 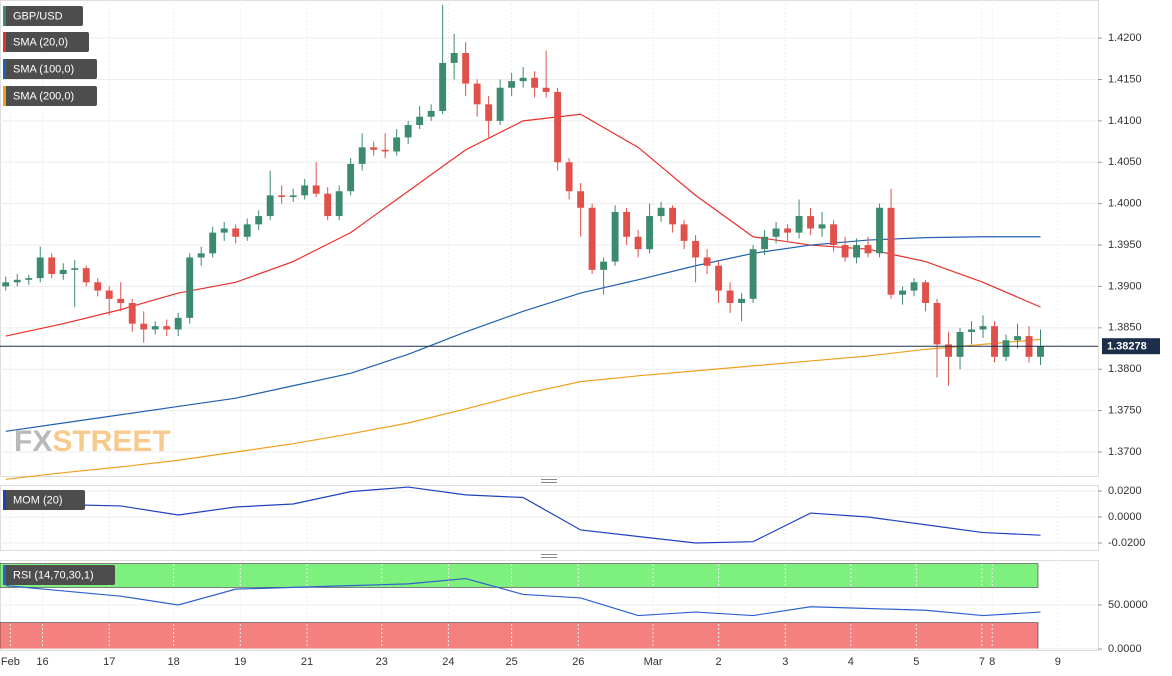 I want to click on watermark: FXSTREET, so click(x=92, y=441).